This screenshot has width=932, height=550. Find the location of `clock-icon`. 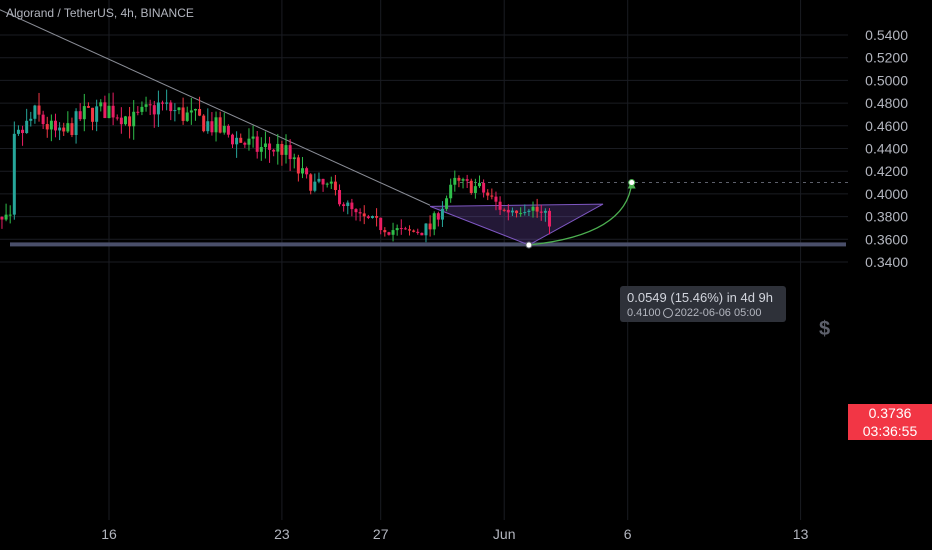

clock-icon is located at coordinates (667, 312).